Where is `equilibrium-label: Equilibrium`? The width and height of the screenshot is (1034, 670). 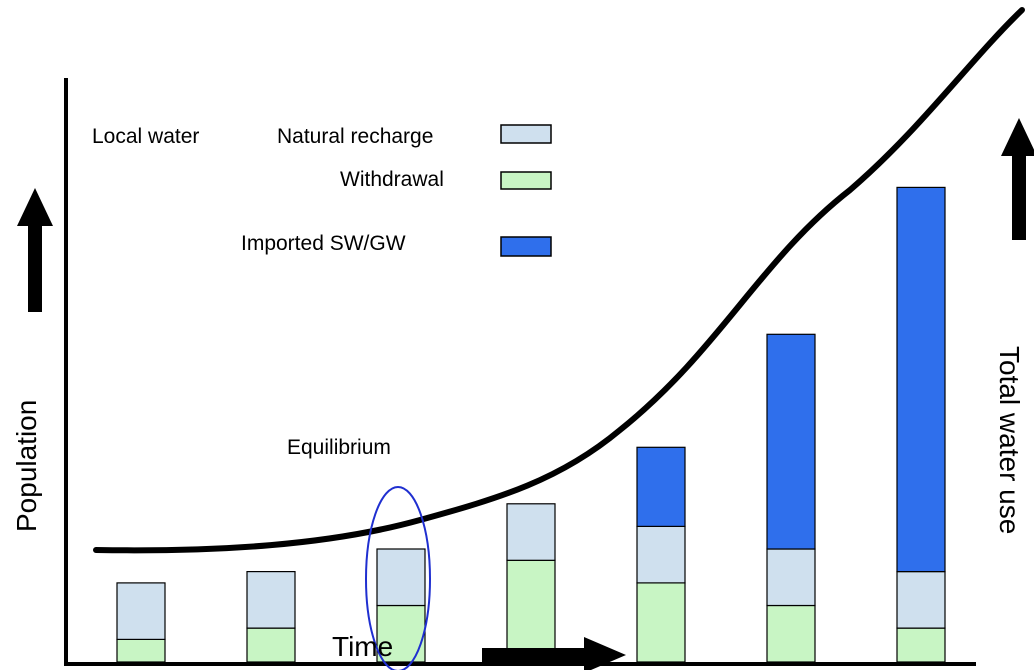 equilibrium-label: Equilibrium is located at coordinates (339, 447).